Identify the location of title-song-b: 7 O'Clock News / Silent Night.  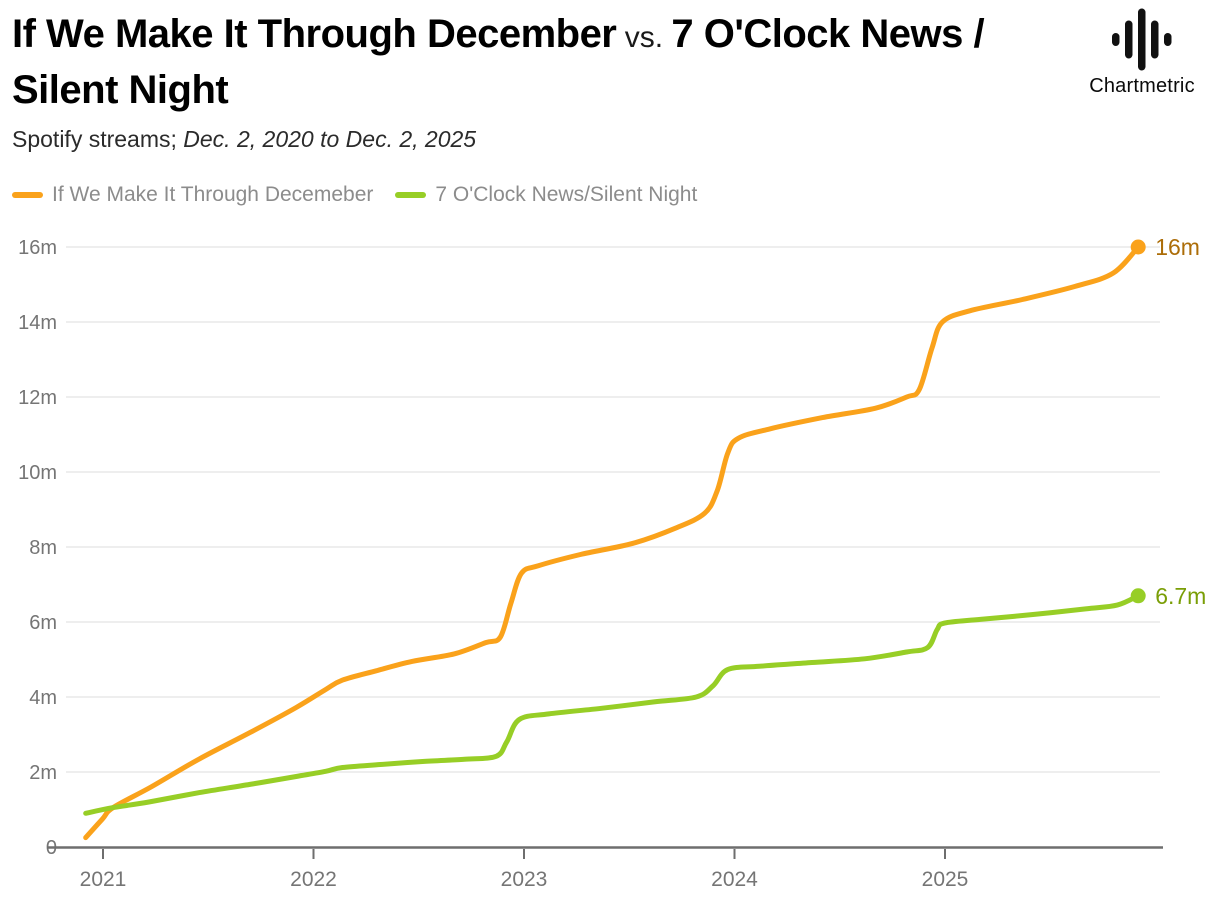
(498, 62).